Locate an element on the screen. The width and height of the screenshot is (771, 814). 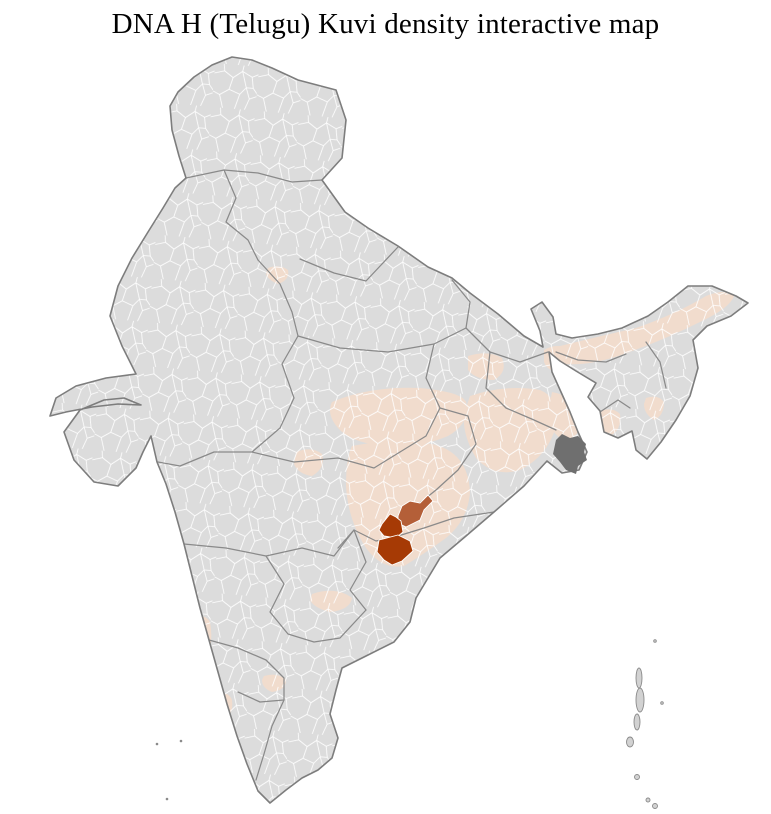
high-density-lobe-north is located at coordinates (391, 526).